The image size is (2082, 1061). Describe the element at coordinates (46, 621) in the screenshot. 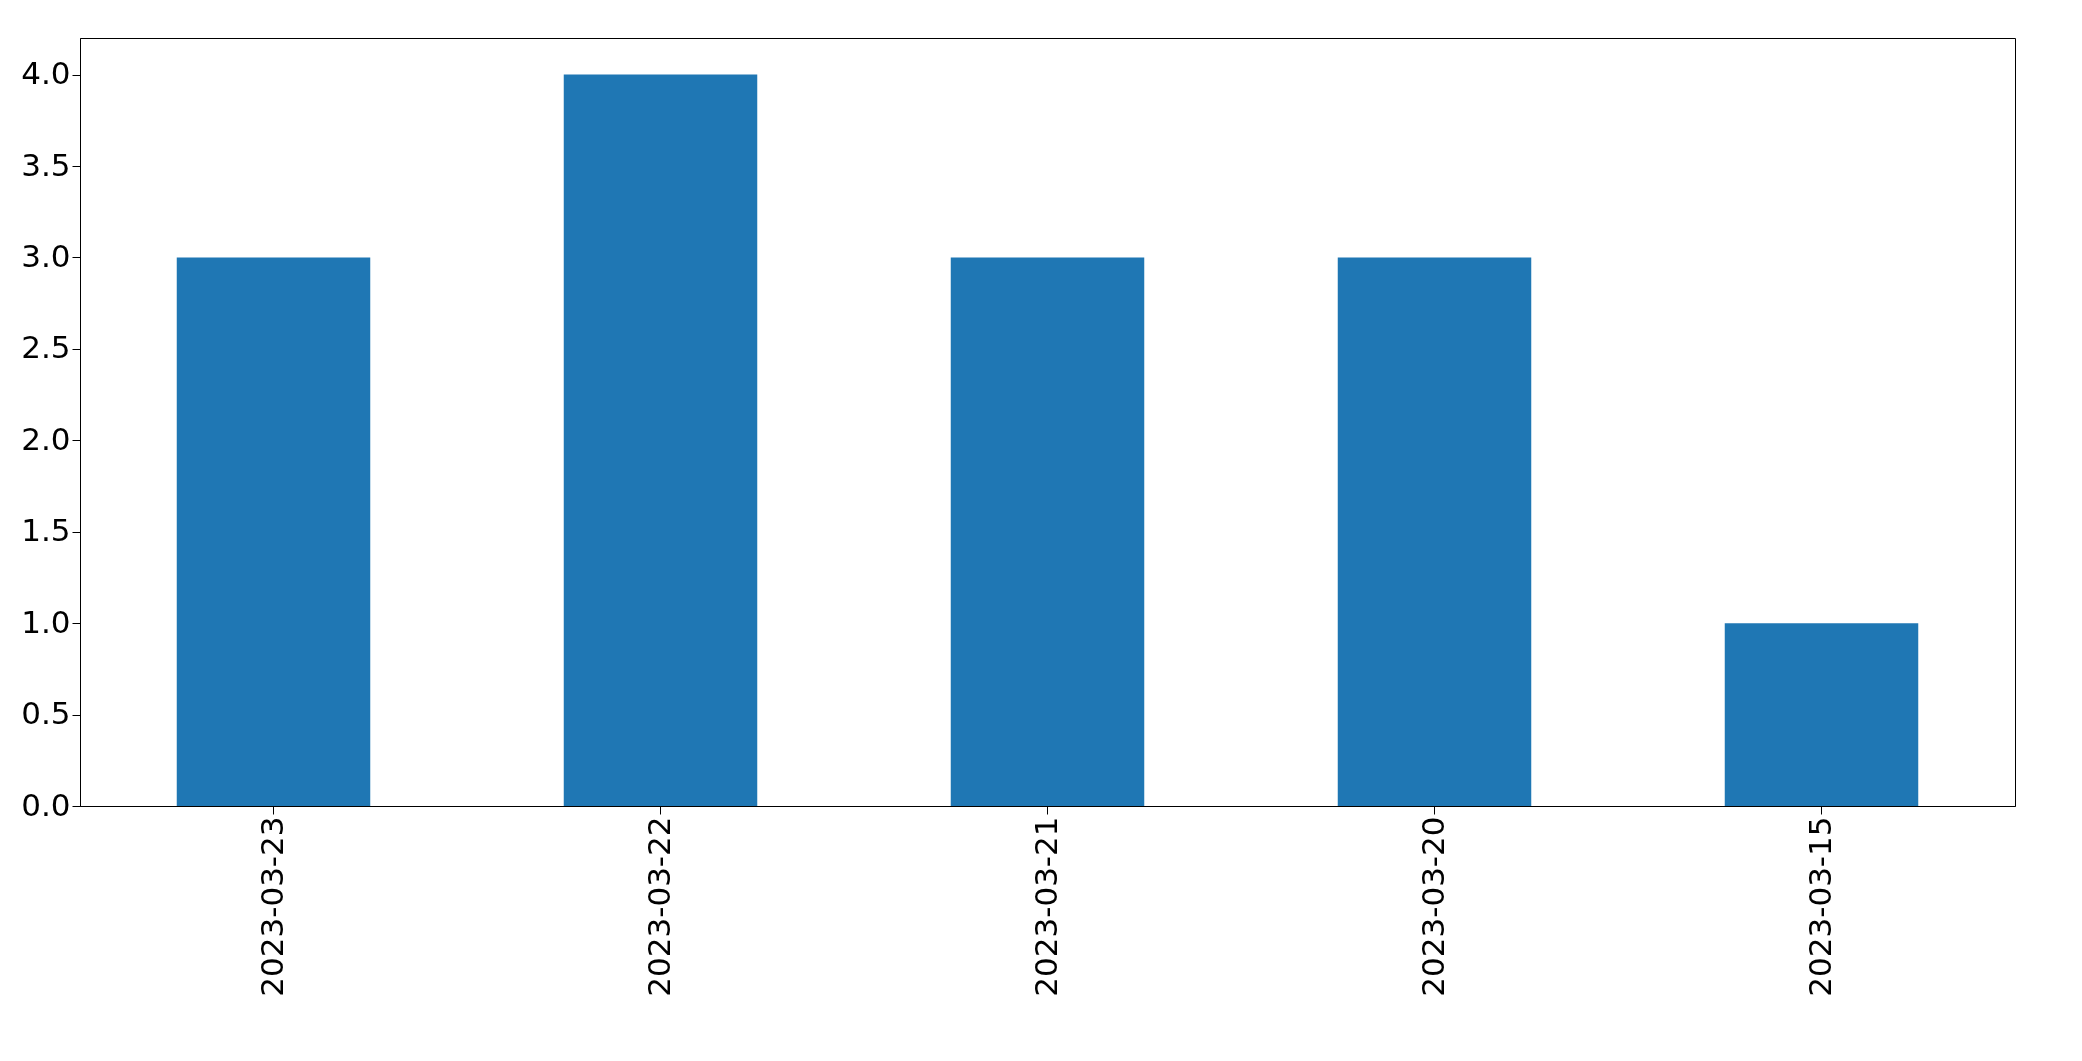

I see `y-tick-label: 1.0` at that location.